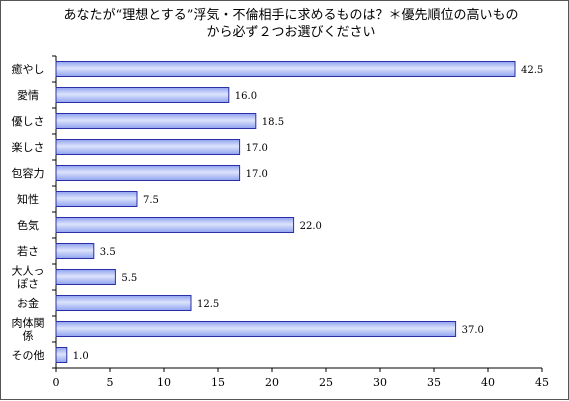  Describe the element at coordinates (28, 173) in the screenshot. I see `category-label: 包容力` at that location.